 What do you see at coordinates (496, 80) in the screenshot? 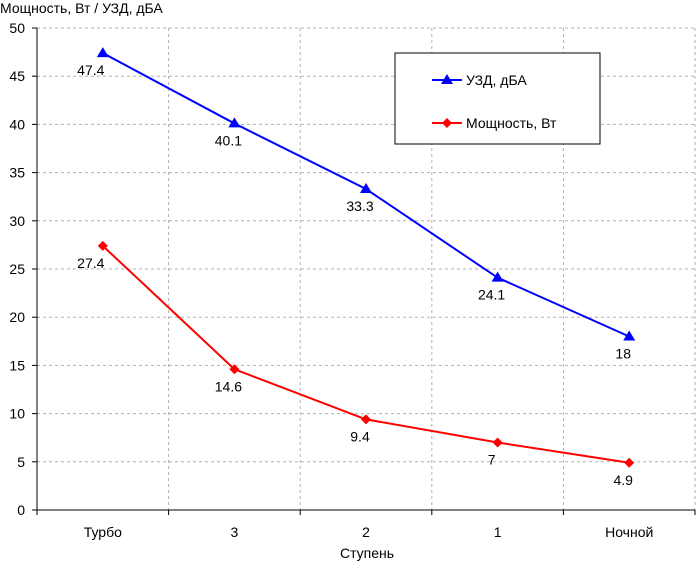
I see `legend-label-uzd: УЗД, дБА` at bounding box center [496, 80].